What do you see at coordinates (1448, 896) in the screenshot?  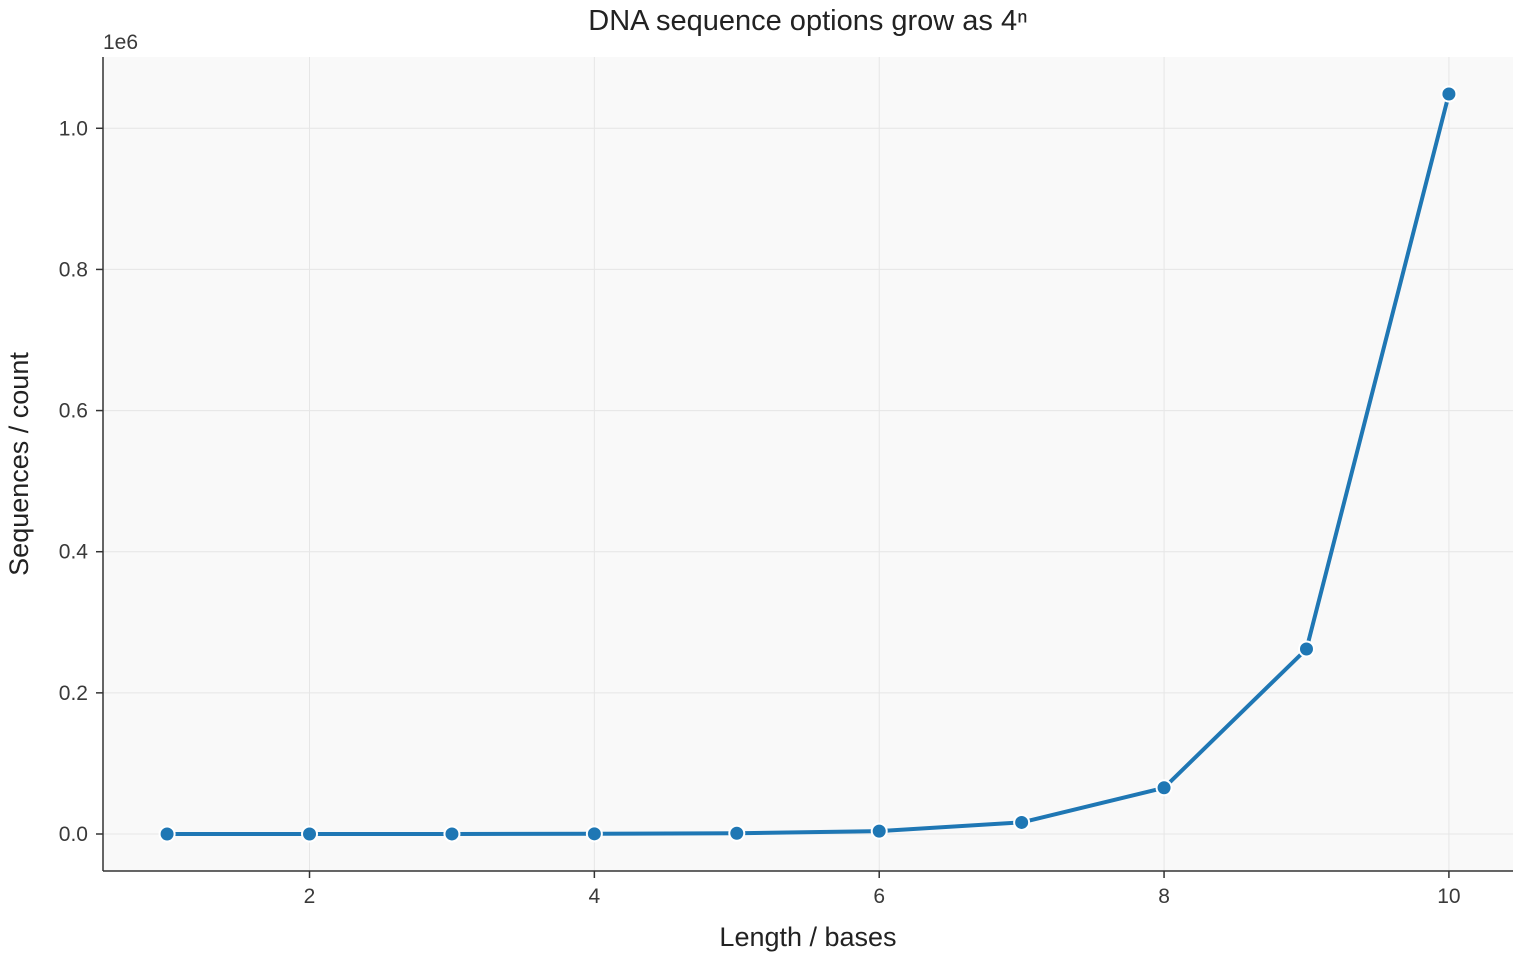 I see `x-tick-label: 10` at bounding box center [1448, 896].